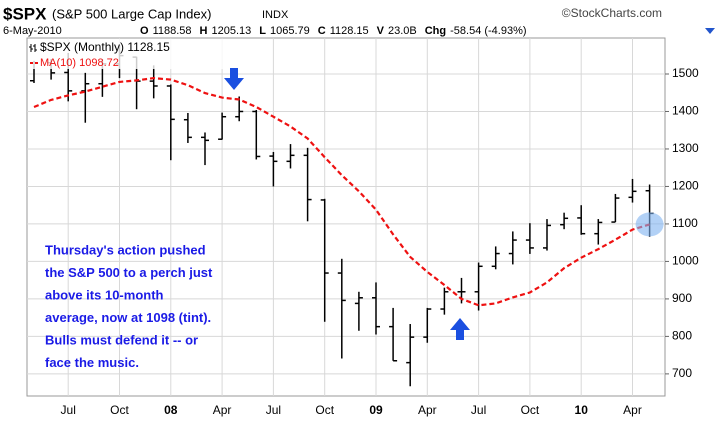 This screenshot has height=439, width=720. I want to click on quote-label: C, so click(322, 31).